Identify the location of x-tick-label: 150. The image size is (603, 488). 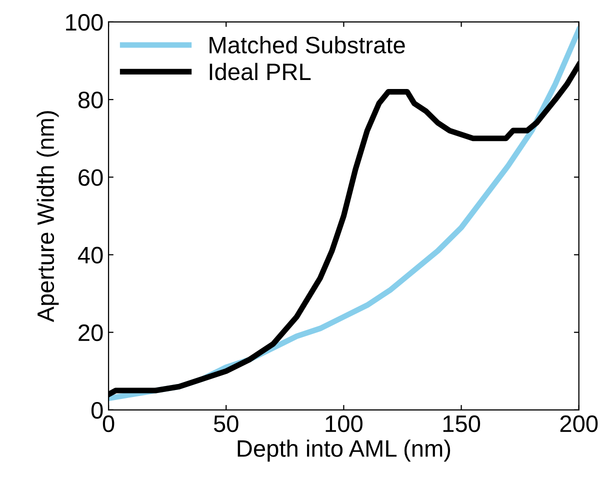
(461, 423).